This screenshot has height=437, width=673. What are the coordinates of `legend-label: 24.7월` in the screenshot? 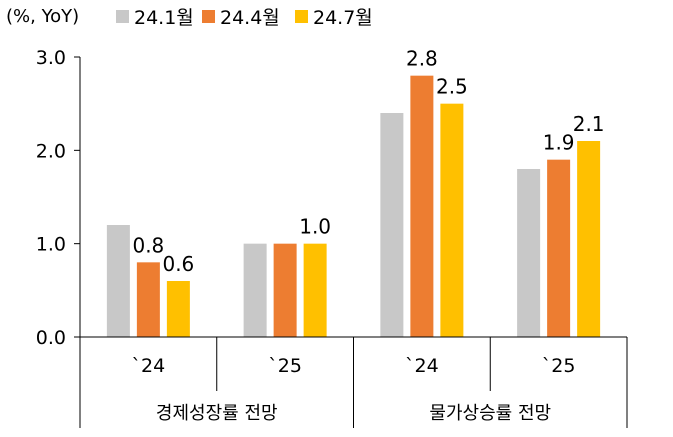 It's located at (343, 18).